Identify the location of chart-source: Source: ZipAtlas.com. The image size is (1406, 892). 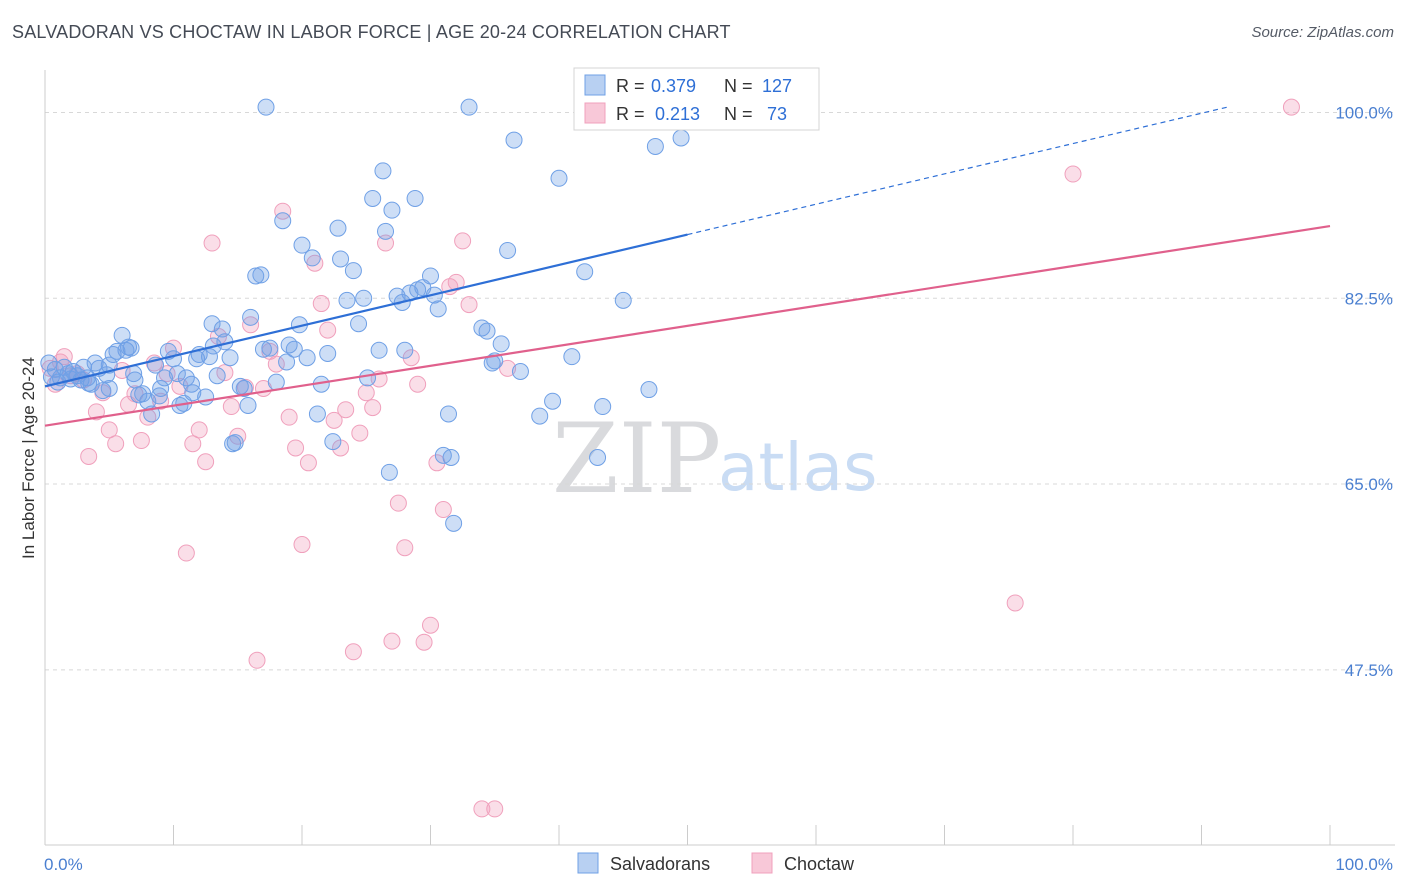
(1322, 32).